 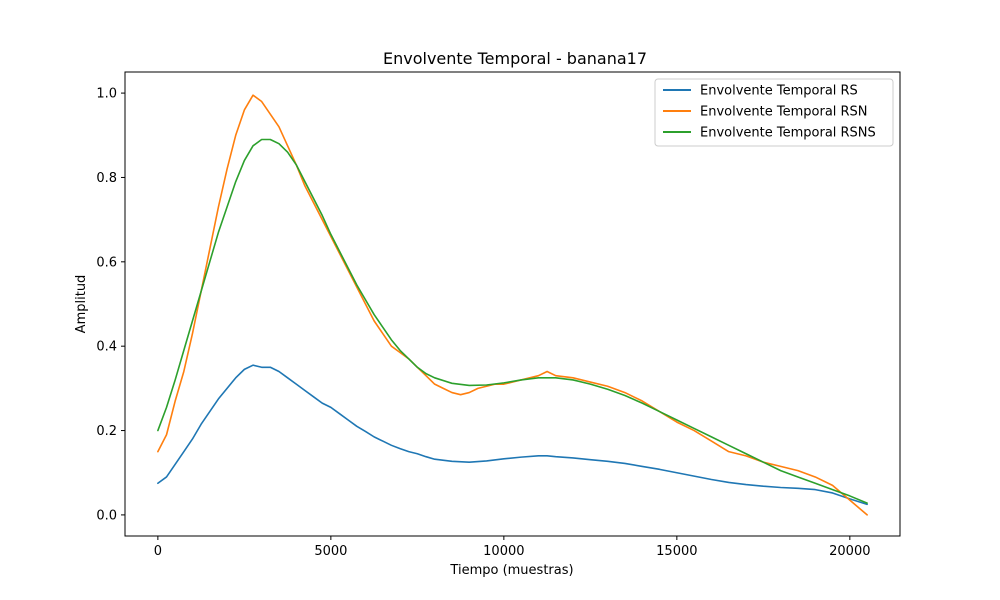 I want to click on legend-label-1: Envolvente Temporal RS, so click(x=779, y=91).